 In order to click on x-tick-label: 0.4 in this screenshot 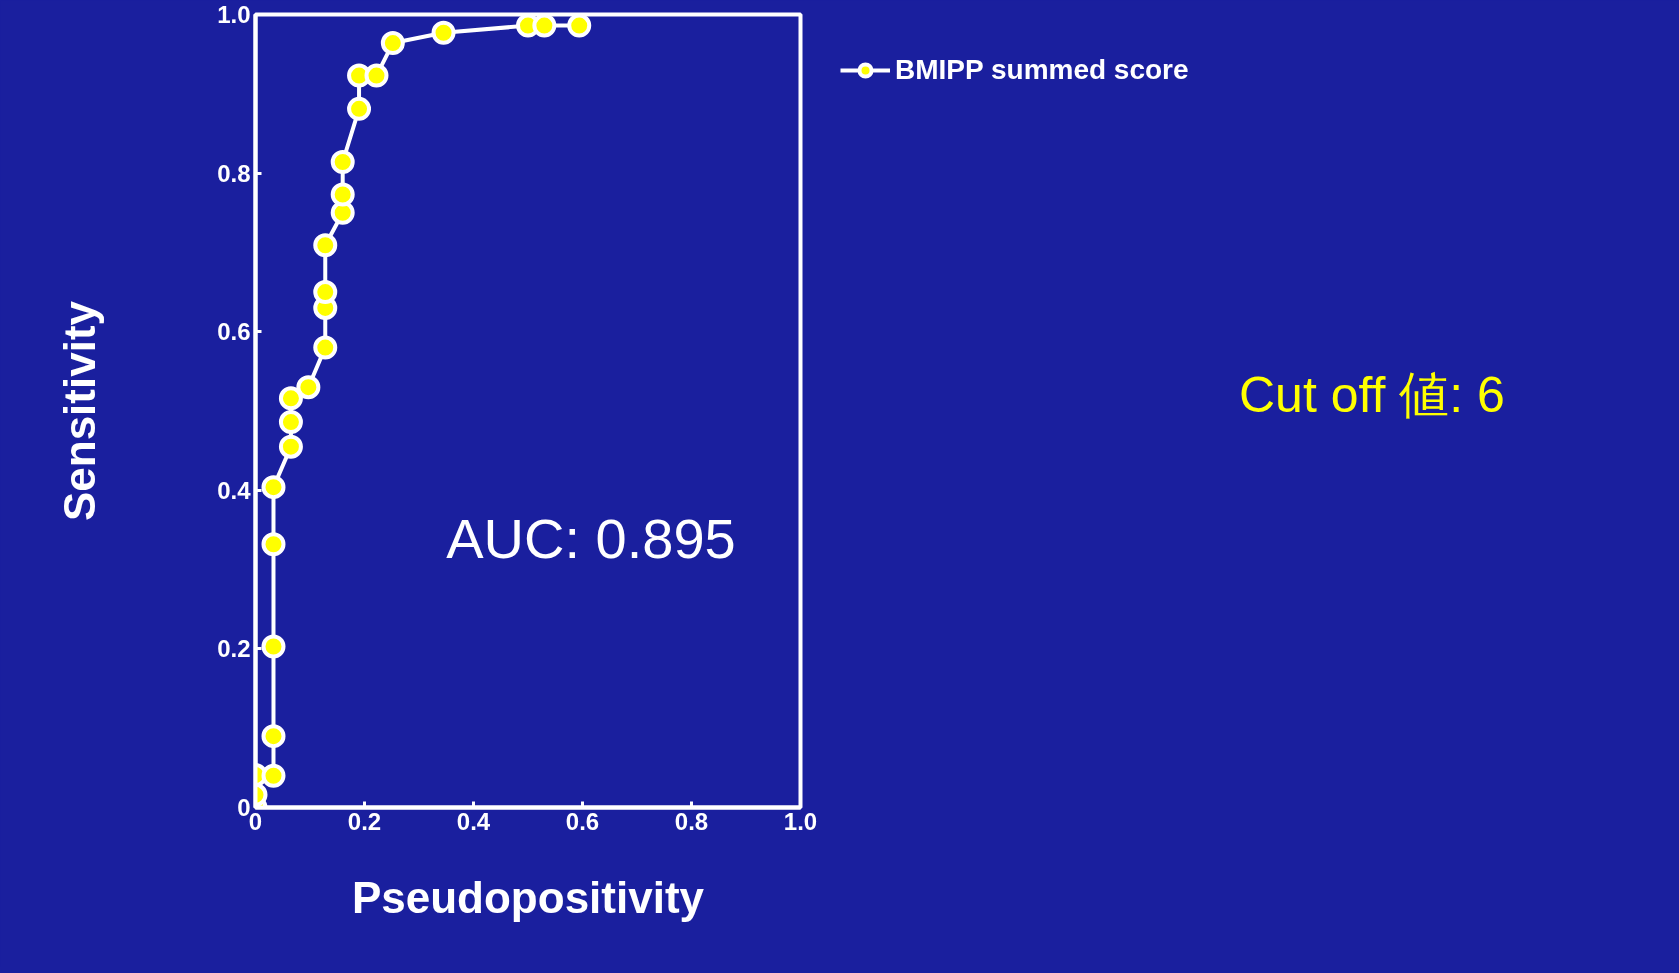, I will do `click(473, 821)`.